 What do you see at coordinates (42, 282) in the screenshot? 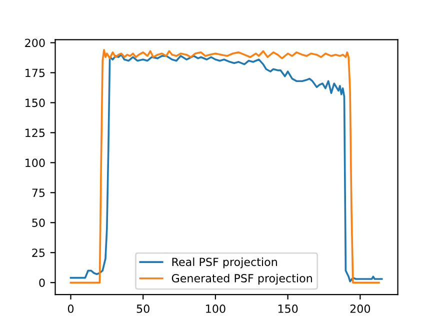
I see `y-tick-label: 0` at bounding box center [42, 282].